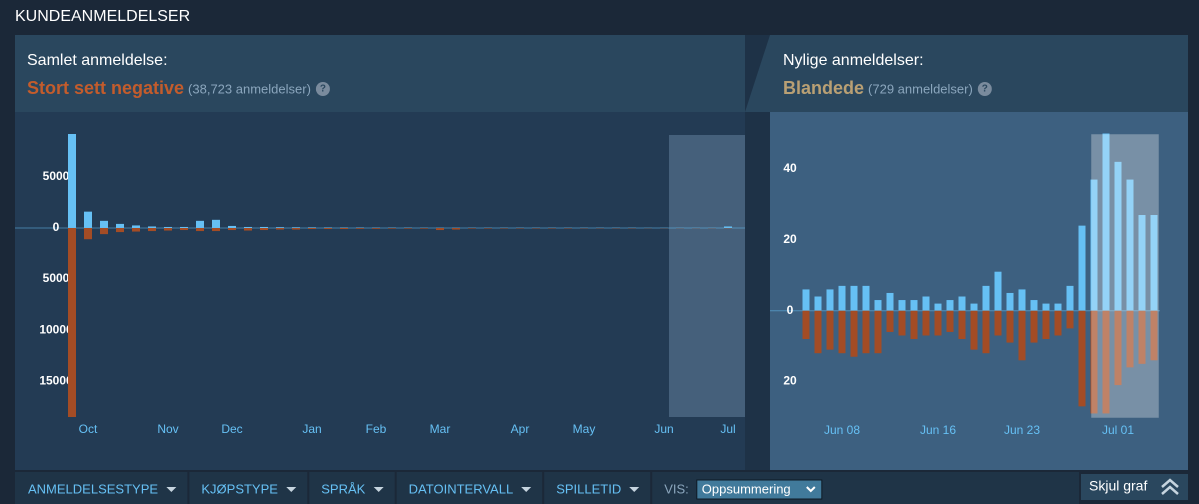 The width and height of the screenshot is (1199, 504). I want to click on toggle-icon, so click(1170, 486).